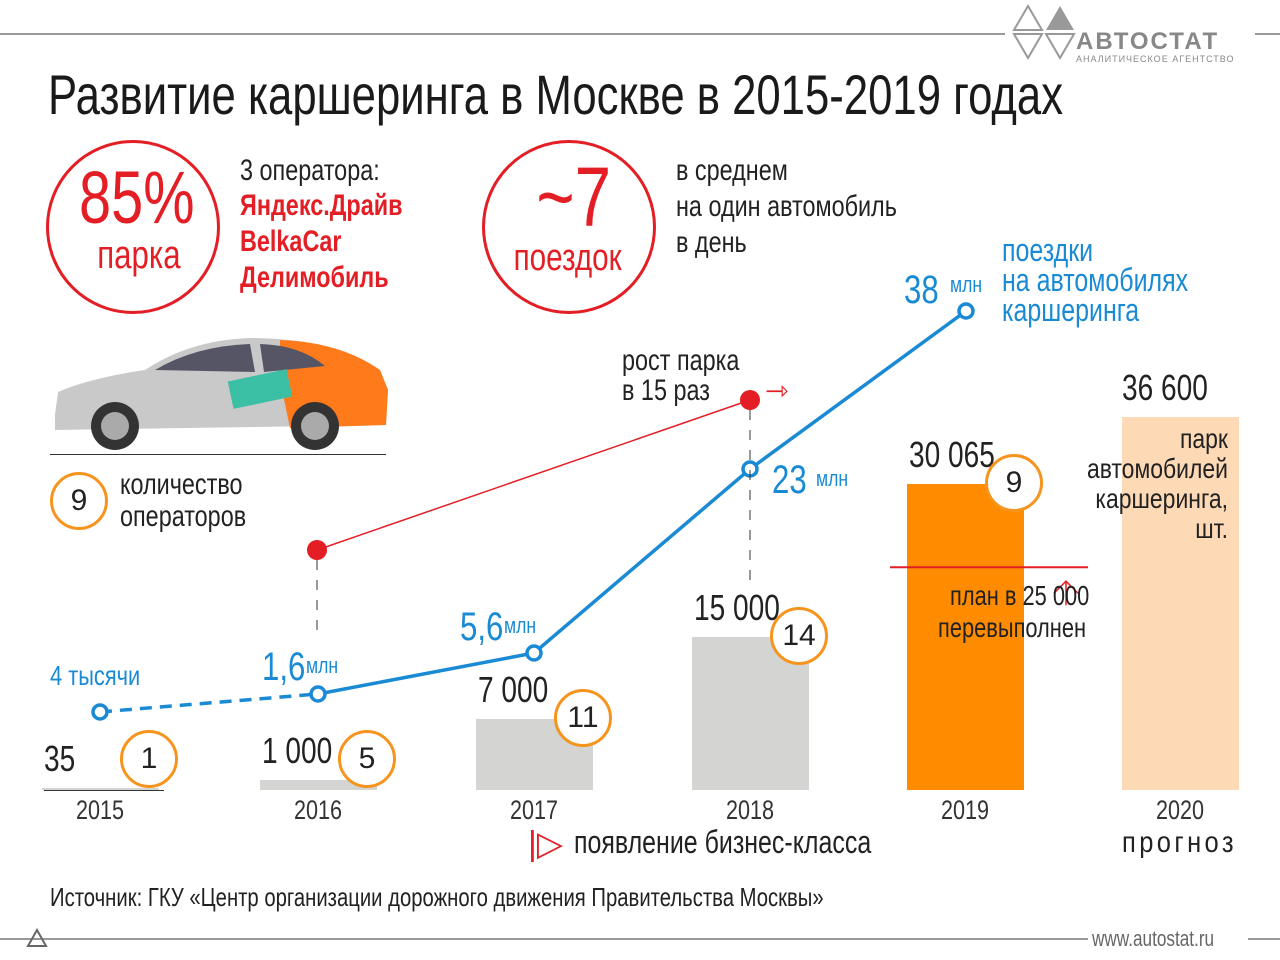 This screenshot has height=960, width=1280. What do you see at coordinates (534, 653) in the screenshot?
I see `trips-point-2017` at bounding box center [534, 653].